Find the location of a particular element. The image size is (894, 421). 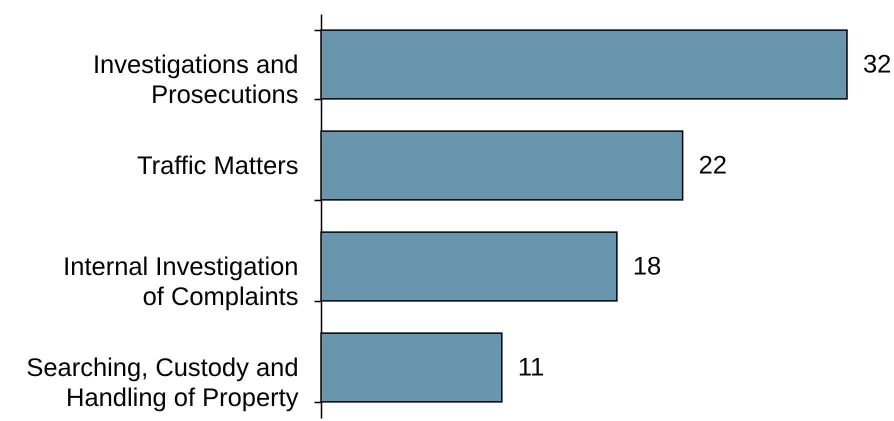

y-tick-label: Investigations and Prosecutions is located at coordinates (195, 80).